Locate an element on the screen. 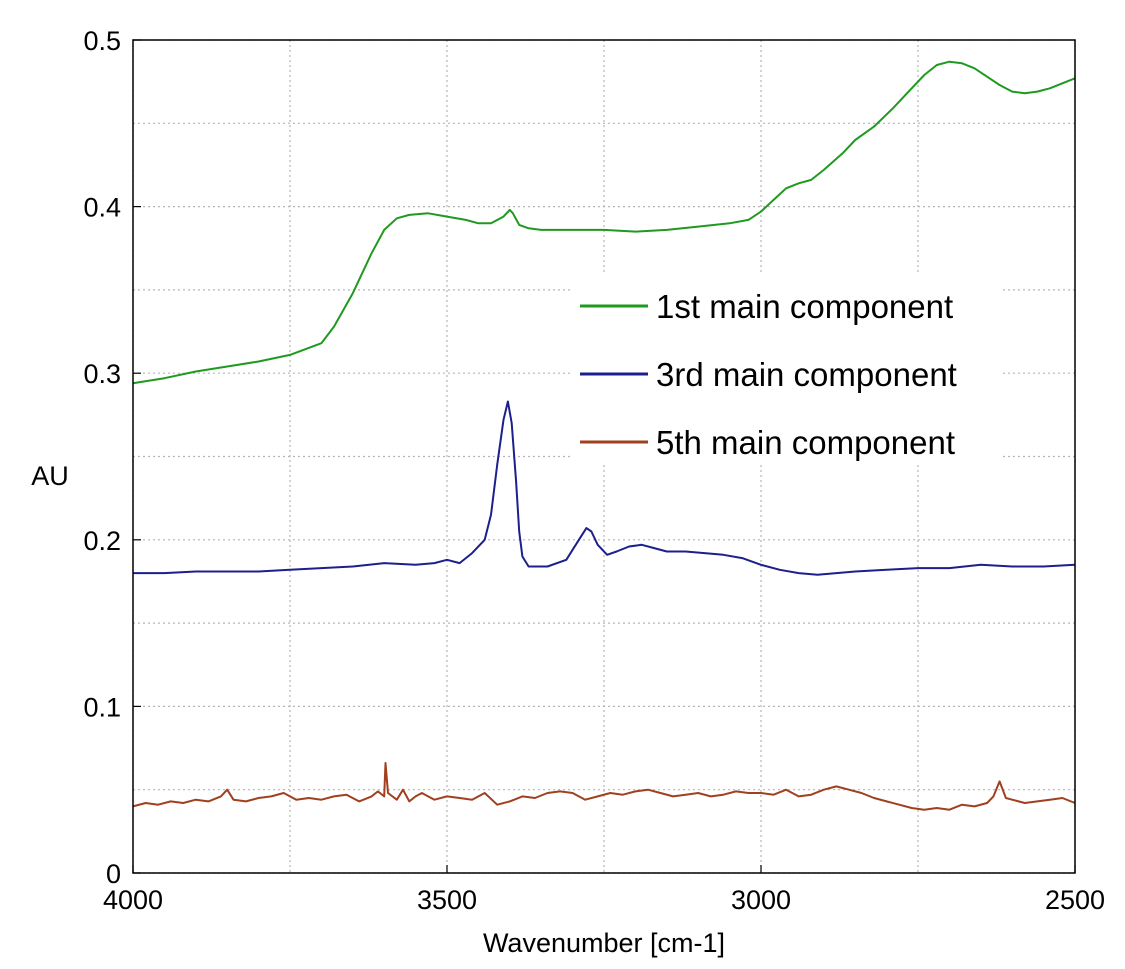 The image size is (1125, 969). legend-label: 1st main component is located at coordinates (804, 306).